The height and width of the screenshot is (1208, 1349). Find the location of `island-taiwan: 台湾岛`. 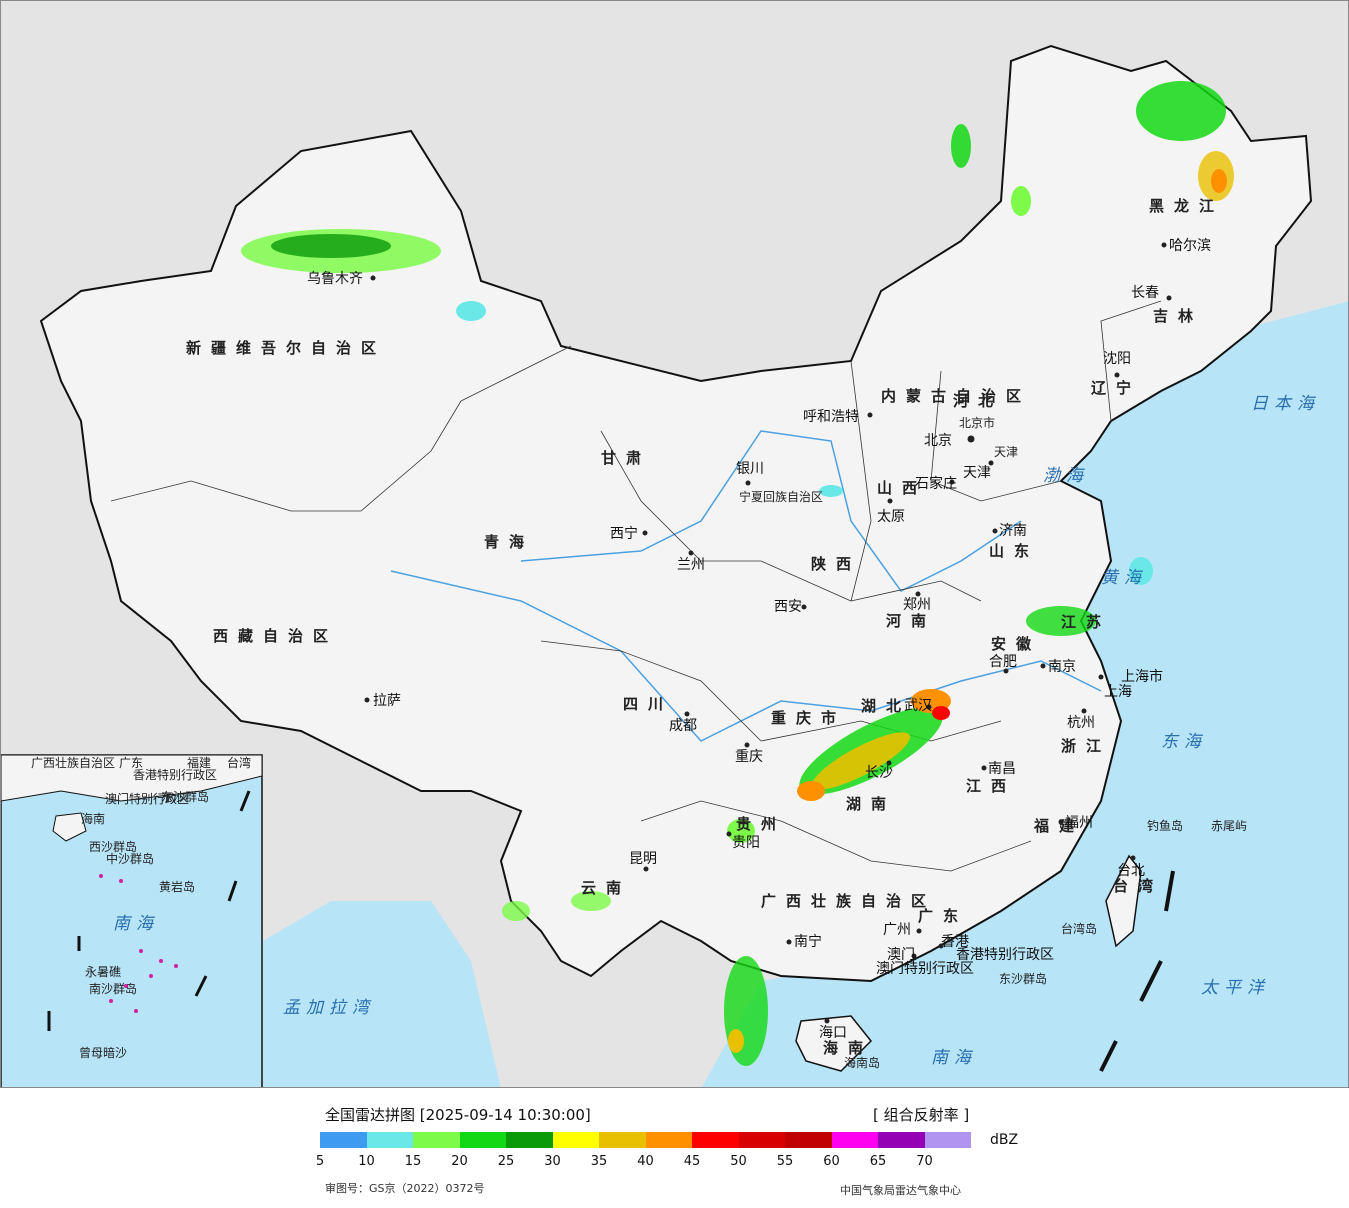

island-taiwan: 台湾岛 is located at coordinates (1079, 928).